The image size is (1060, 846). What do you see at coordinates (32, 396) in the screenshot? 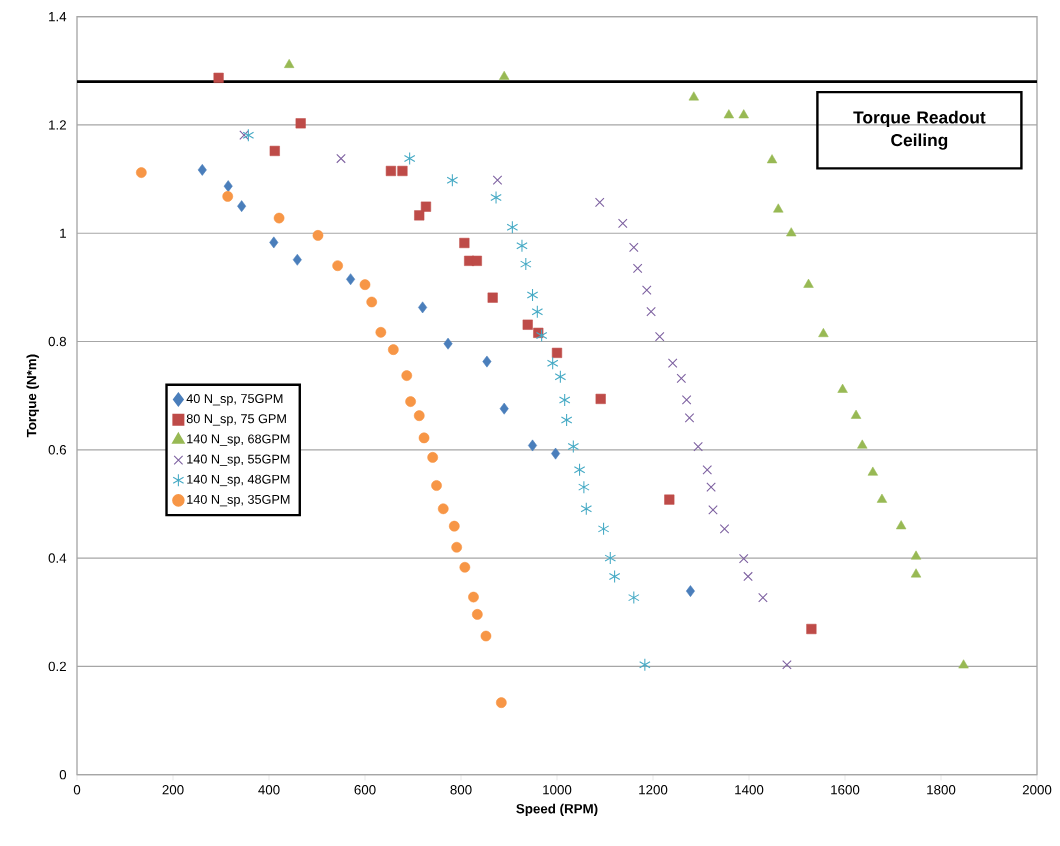
I see `y-axis-title: Torque (N*m)` at bounding box center [32, 396].